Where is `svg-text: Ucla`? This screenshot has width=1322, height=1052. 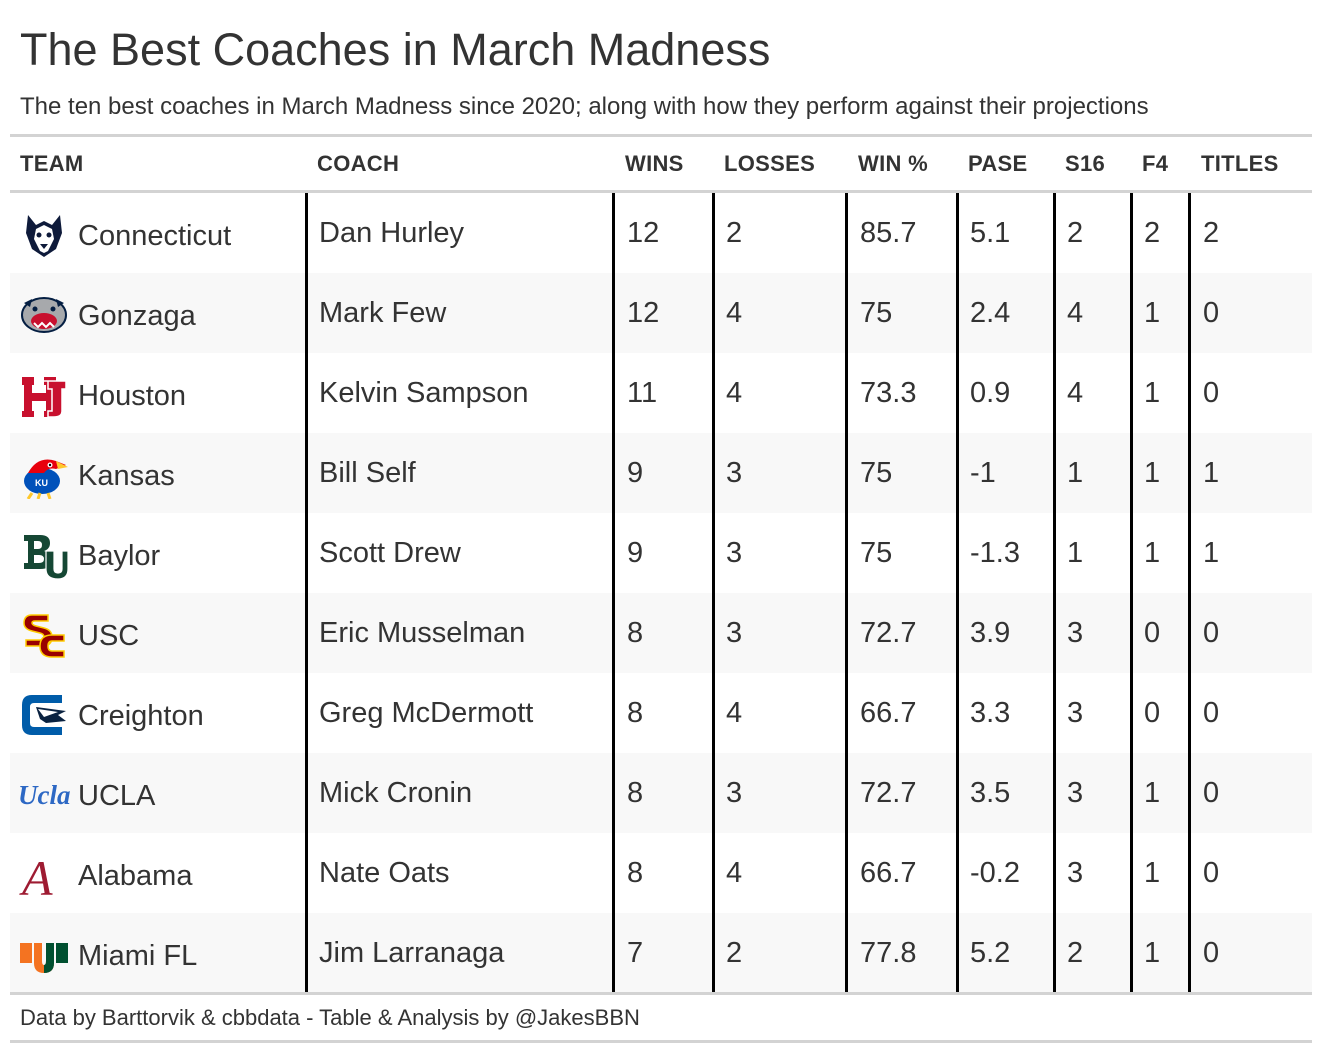
svg-text: Ucla is located at coordinates (44, 795).